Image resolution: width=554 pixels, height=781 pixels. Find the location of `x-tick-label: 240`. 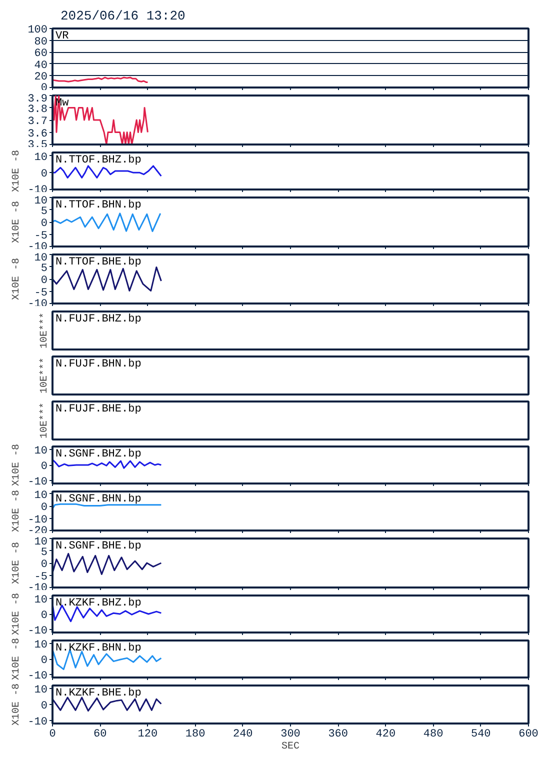

x-tick-label: 240 is located at coordinates (243, 734).